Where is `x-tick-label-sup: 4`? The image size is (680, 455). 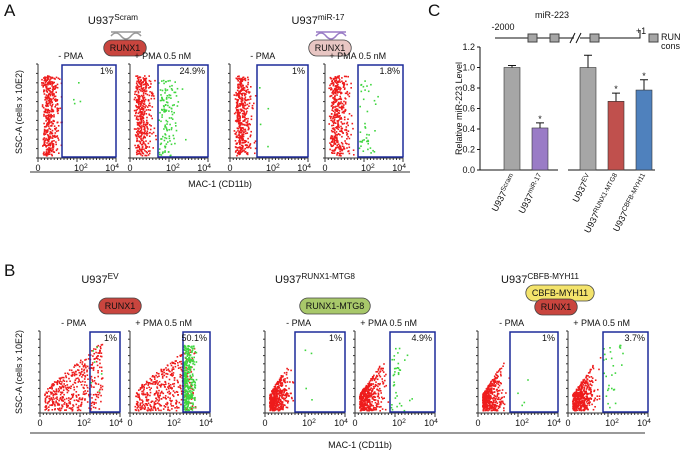 x-tick-label-sup: 4 is located at coordinates (404, 166).